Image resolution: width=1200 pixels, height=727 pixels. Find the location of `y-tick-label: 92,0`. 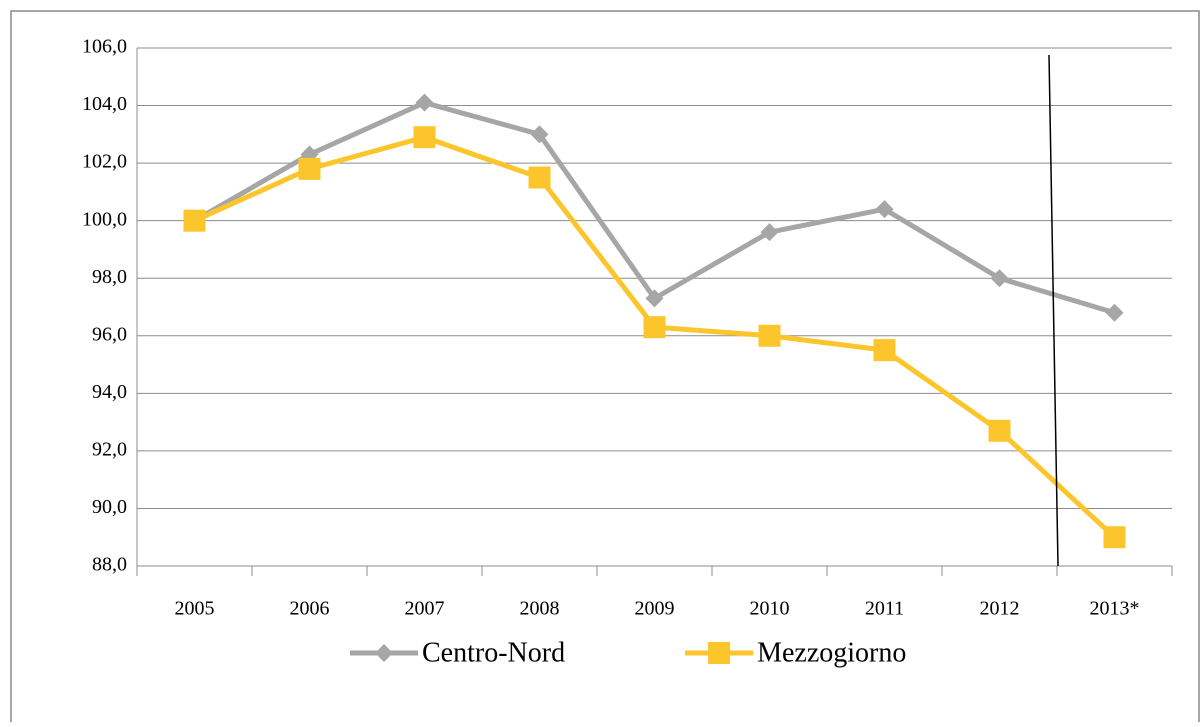

y-tick-label: 92,0 is located at coordinates (109, 449).